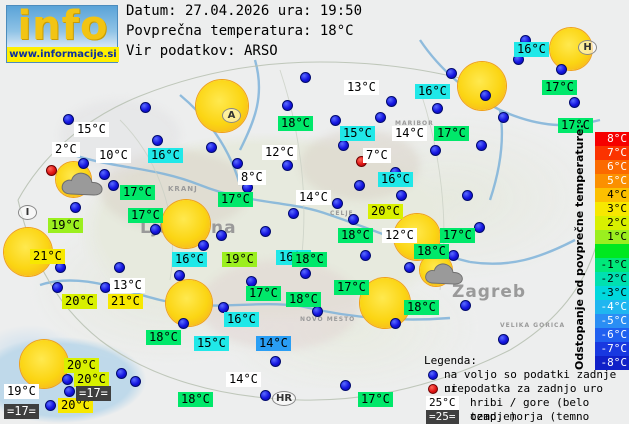 Image resolution: width=629 pixels, height=424 pixels. Describe the element at coordinates (47, 256) in the screenshot. I see `temperature-label: 21°C` at that location.